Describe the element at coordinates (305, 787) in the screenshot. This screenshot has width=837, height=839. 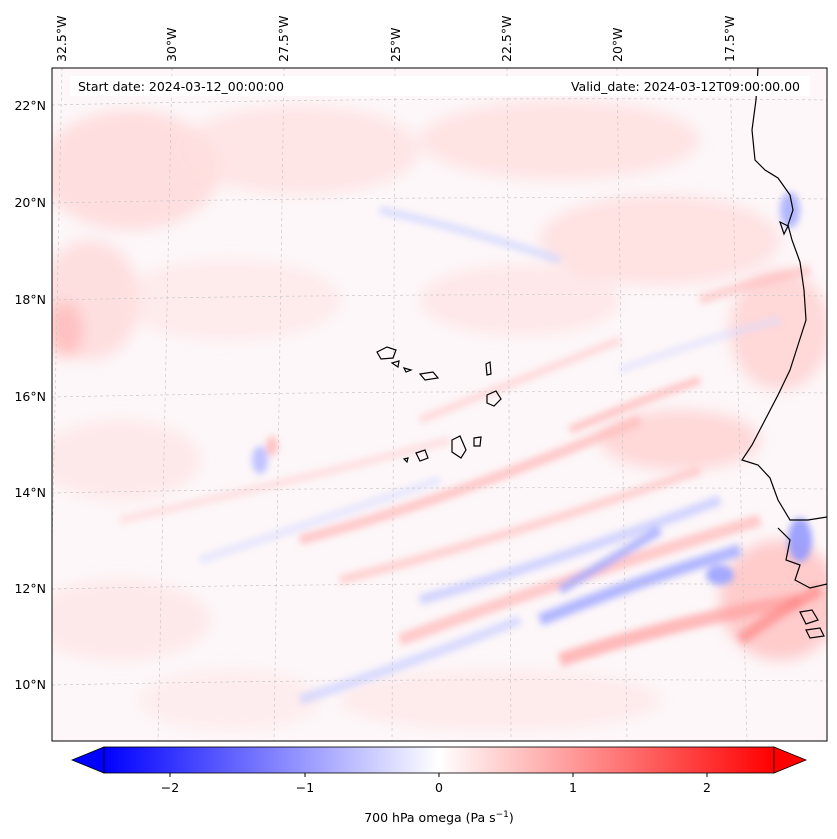
I see `colorbar-tick-neg1: −1` at that location.